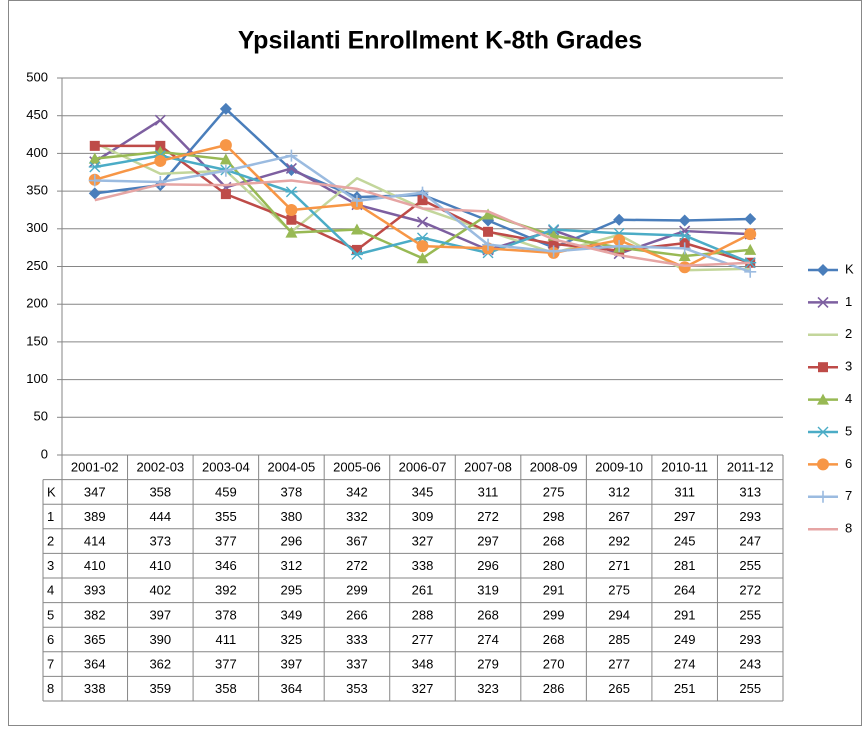 This screenshot has width=863, height=732. I want to click on table-row-label: K, so click(51, 491).